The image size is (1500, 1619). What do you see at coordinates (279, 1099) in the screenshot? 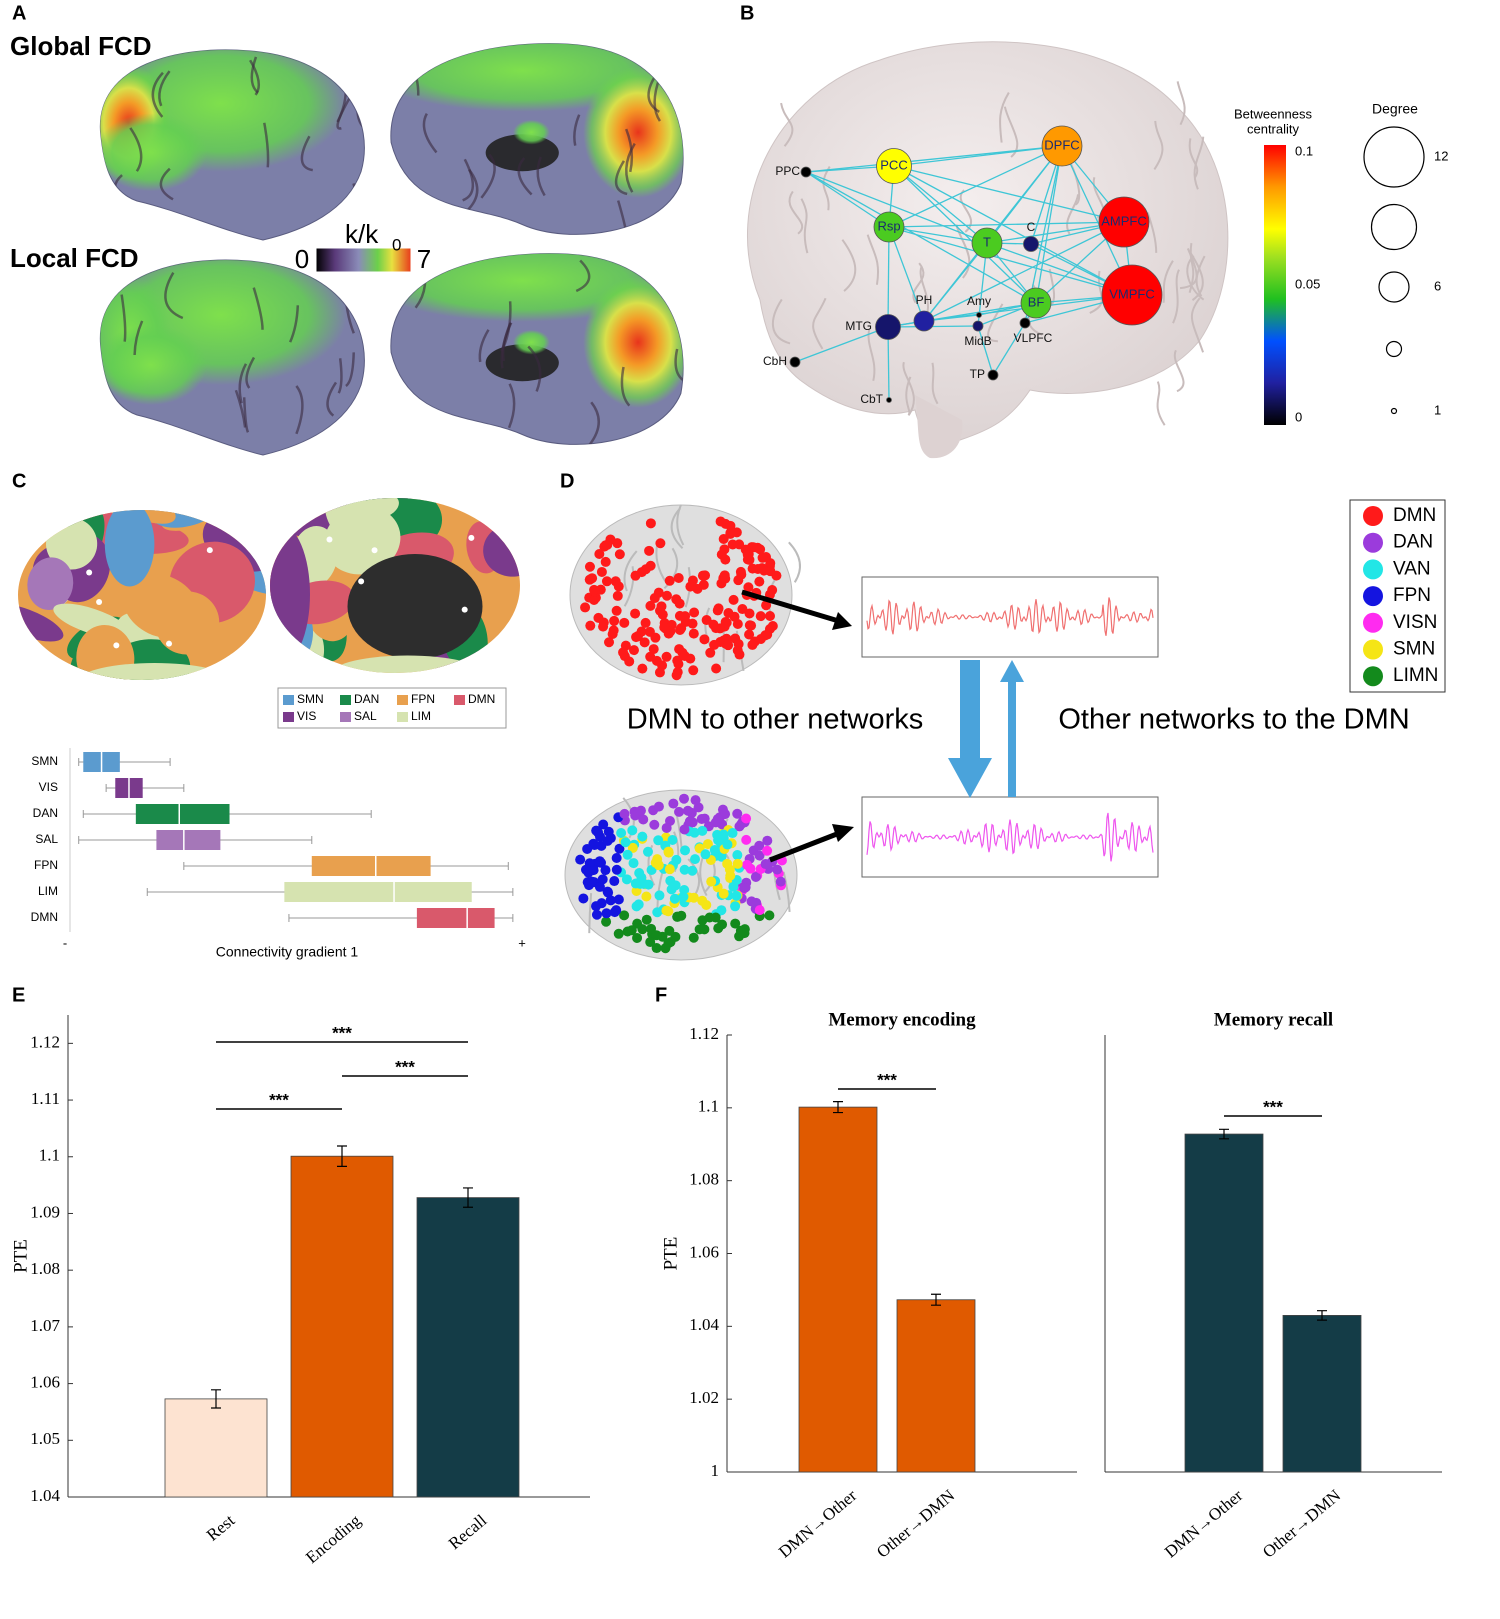
I see `significance-label: ***` at bounding box center [279, 1099].